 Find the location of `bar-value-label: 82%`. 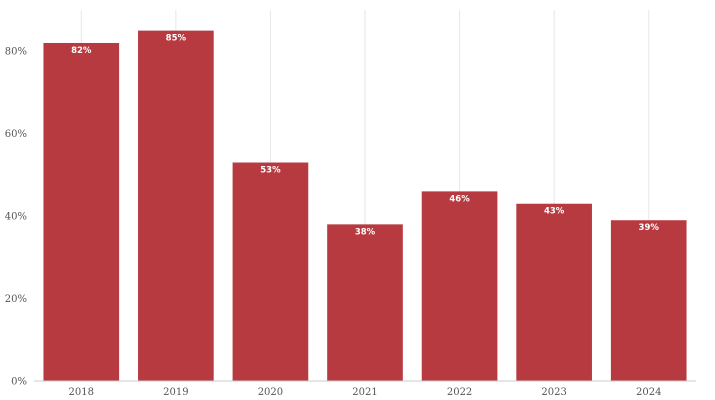

bar-value-label: 82% is located at coordinates (81, 51).